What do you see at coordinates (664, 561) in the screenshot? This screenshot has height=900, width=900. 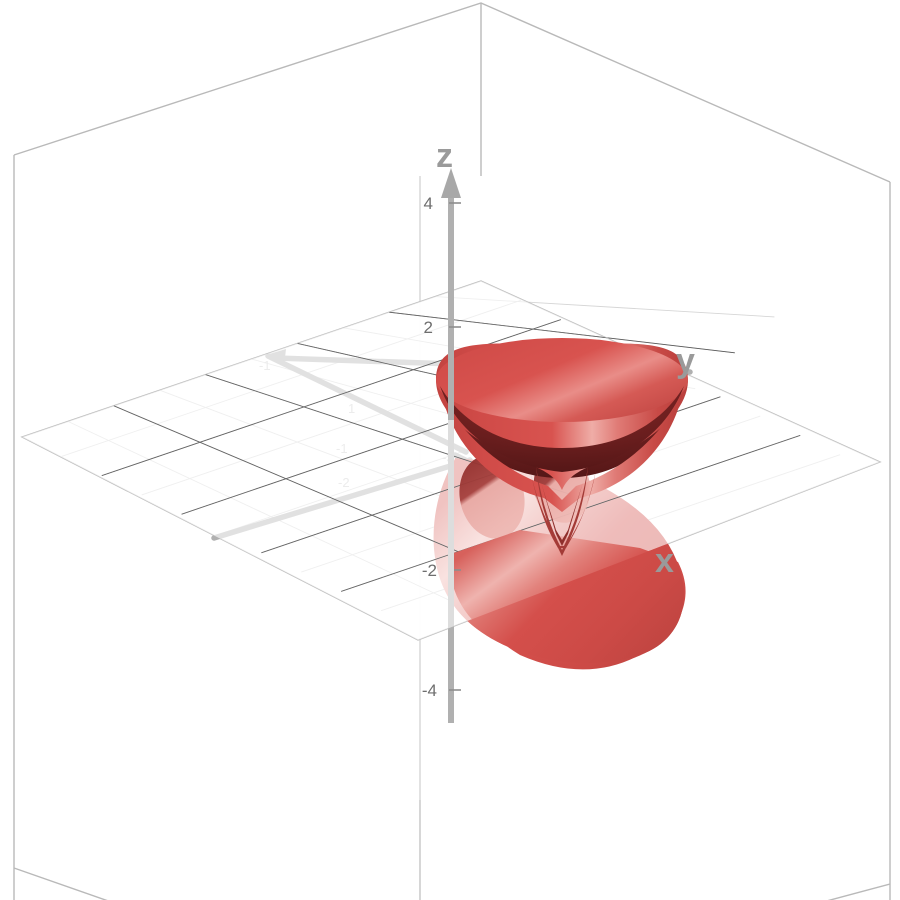 I see `x-axis-label: x` at bounding box center [664, 561].